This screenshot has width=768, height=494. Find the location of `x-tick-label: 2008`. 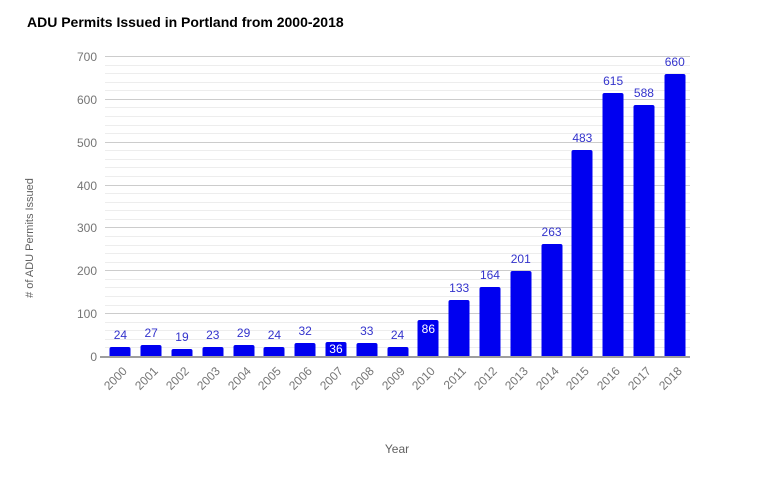

x-tick-label: 2008 is located at coordinates (362, 378).